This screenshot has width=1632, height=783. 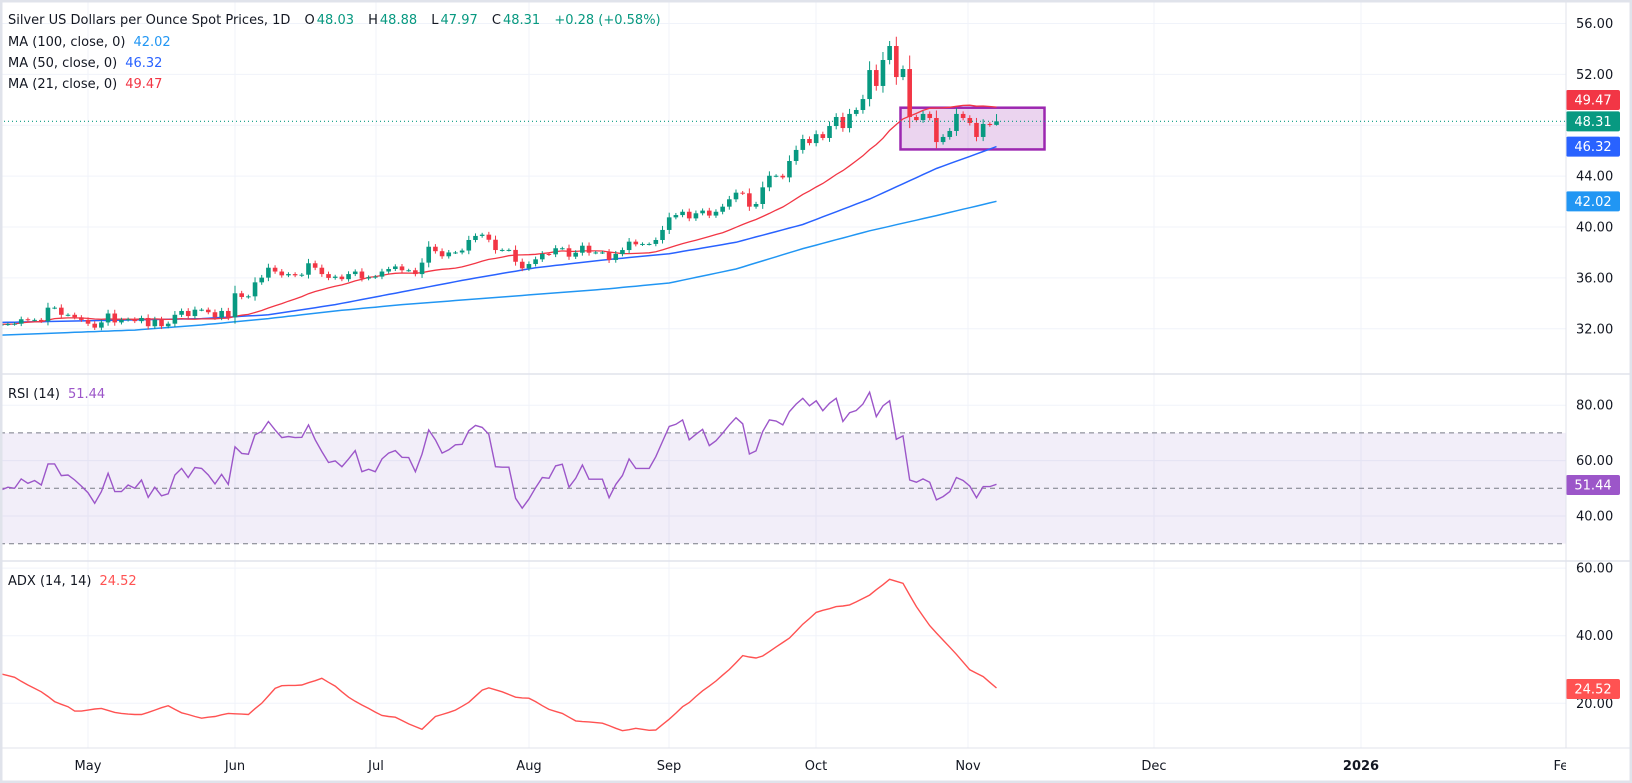 What do you see at coordinates (1592, 202) in the screenshot?
I see `ma100-price-label: 42.02` at bounding box center [1592, 202].